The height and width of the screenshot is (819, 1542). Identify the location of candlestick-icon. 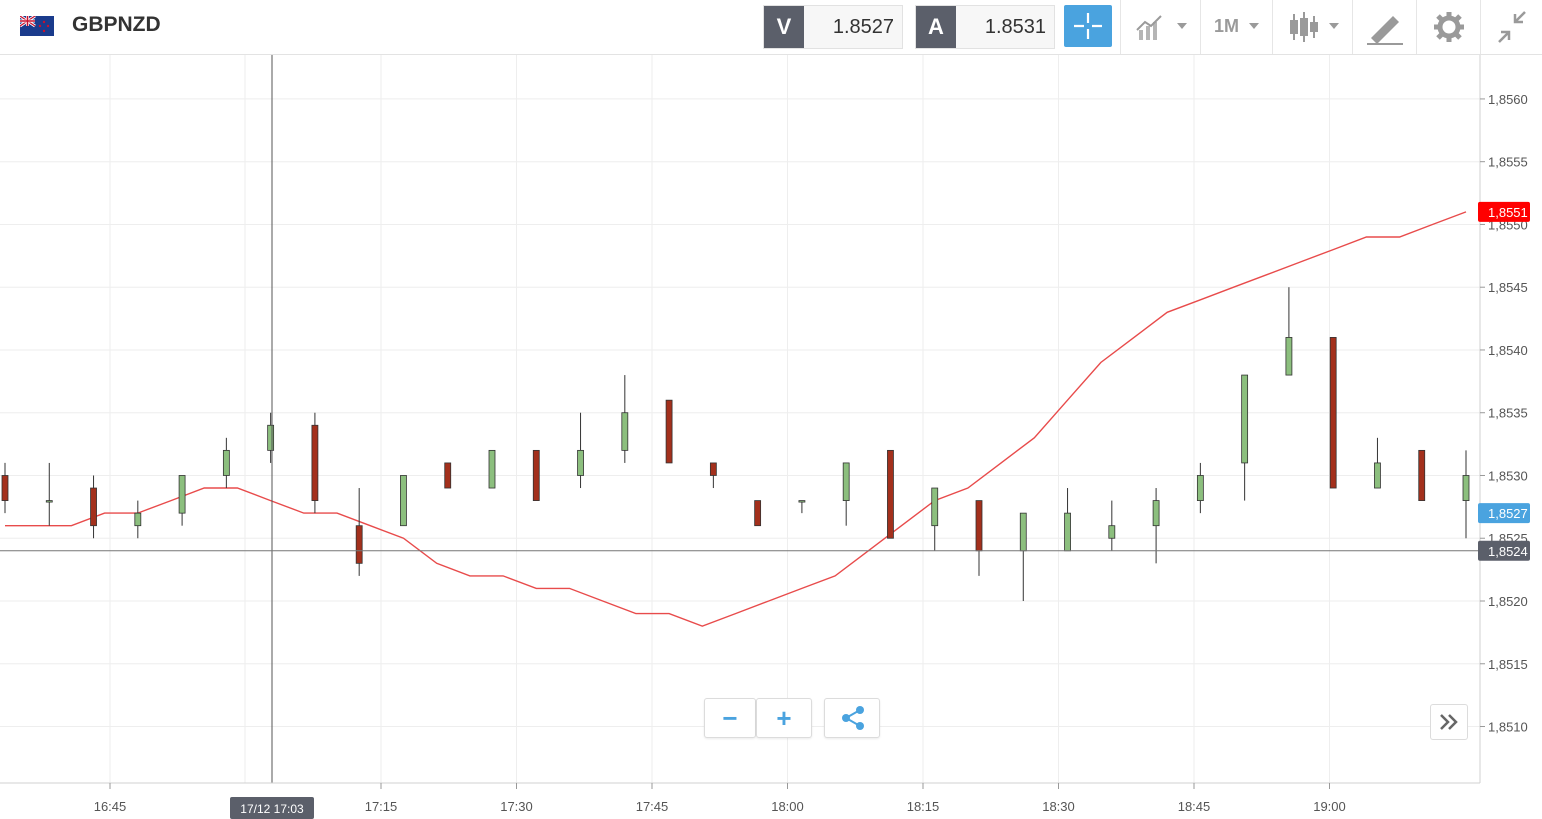
(1314, 27).